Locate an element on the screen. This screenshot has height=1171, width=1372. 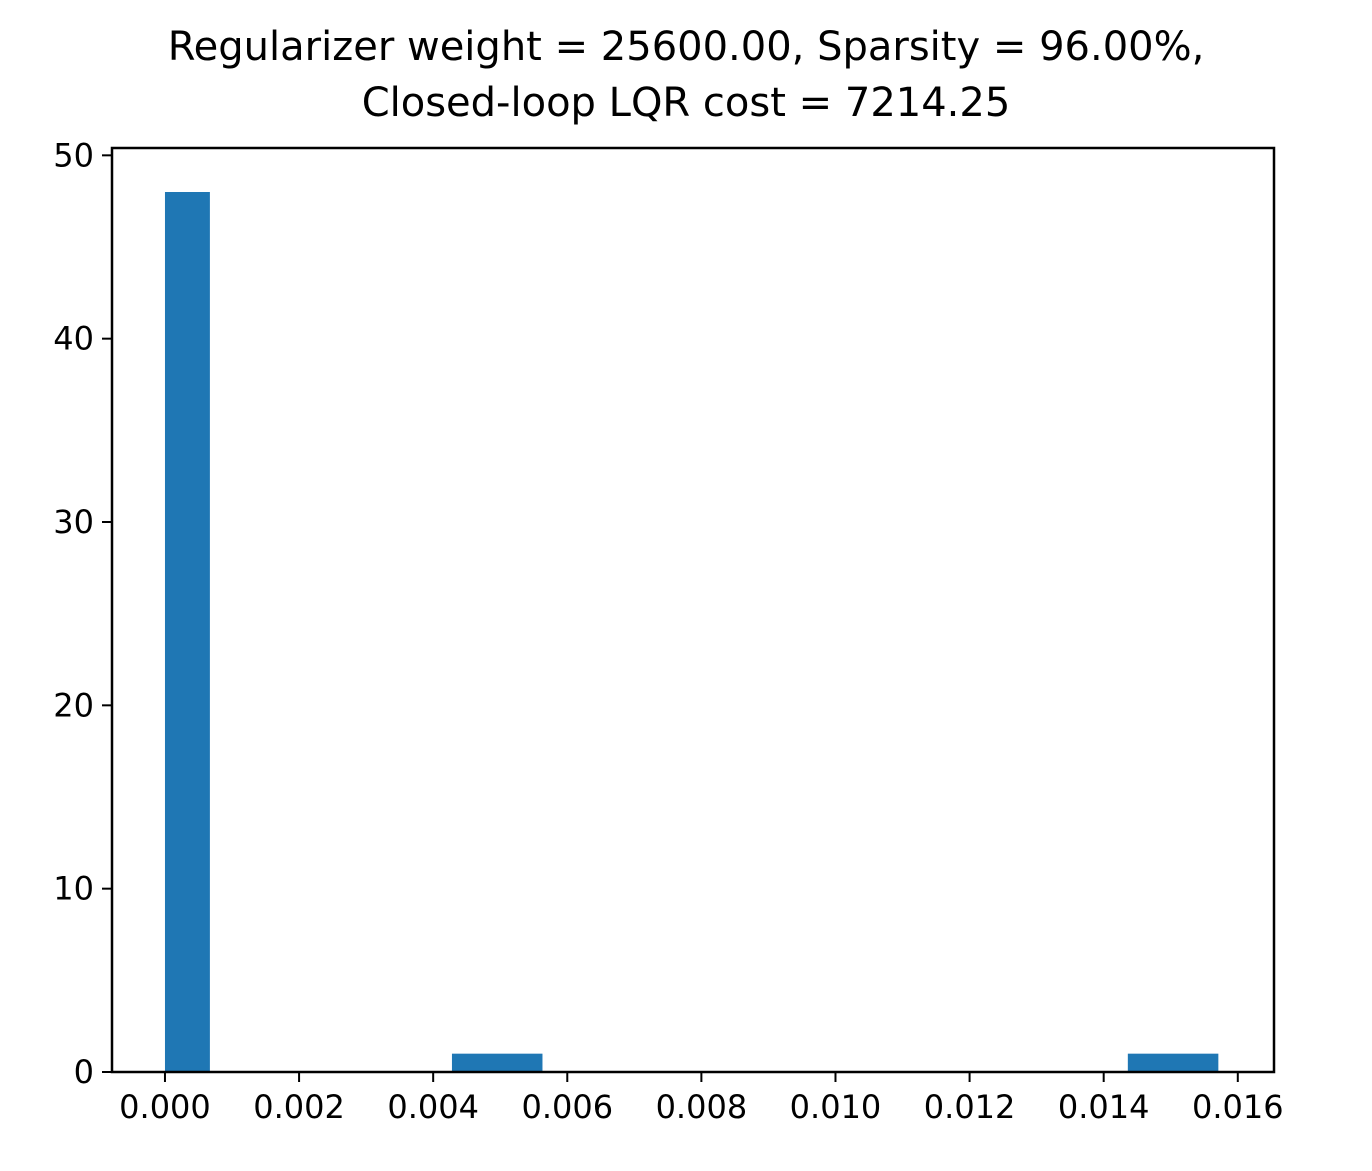
y-tick-label: 30 is located at coordinates (73, 522).